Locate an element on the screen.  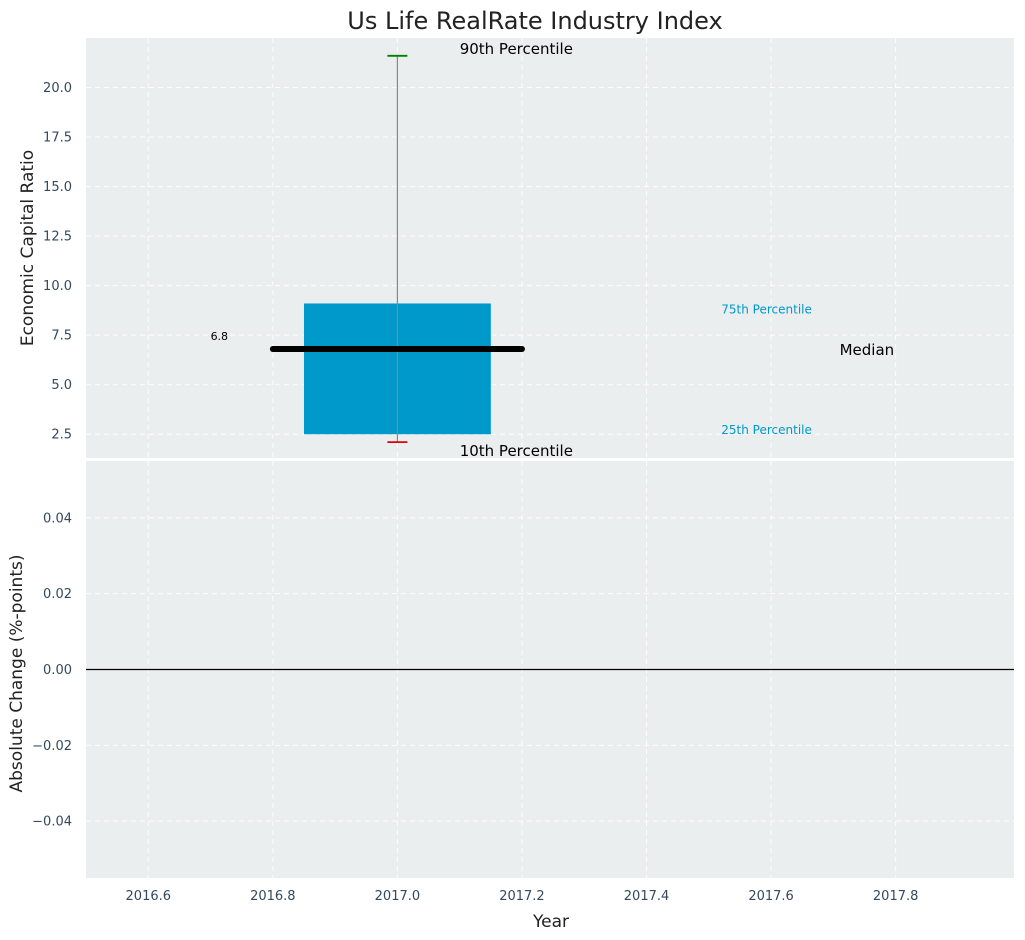
top-y-tick-label: 17.5 is located at coordinates (57, 138).